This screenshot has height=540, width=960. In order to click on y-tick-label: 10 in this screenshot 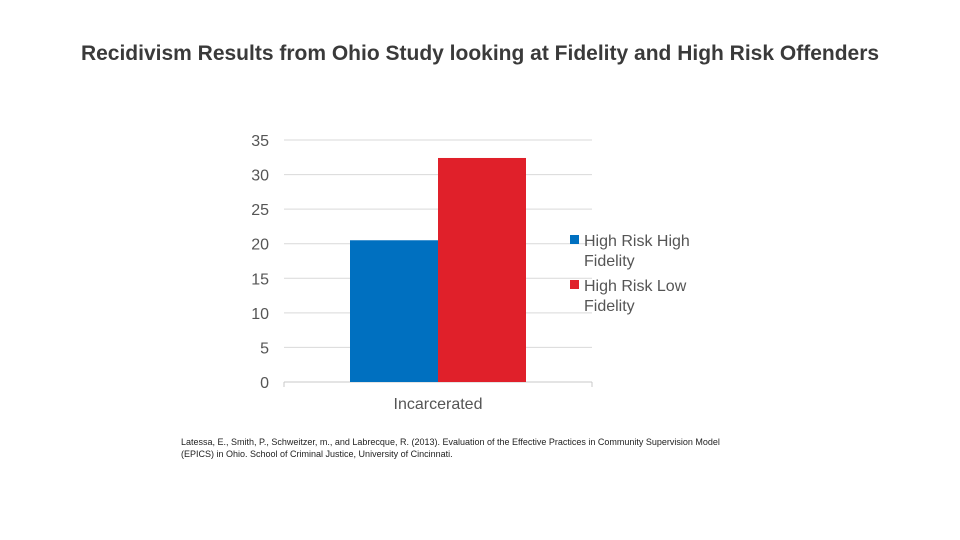, I will do `click(260, 314)`.